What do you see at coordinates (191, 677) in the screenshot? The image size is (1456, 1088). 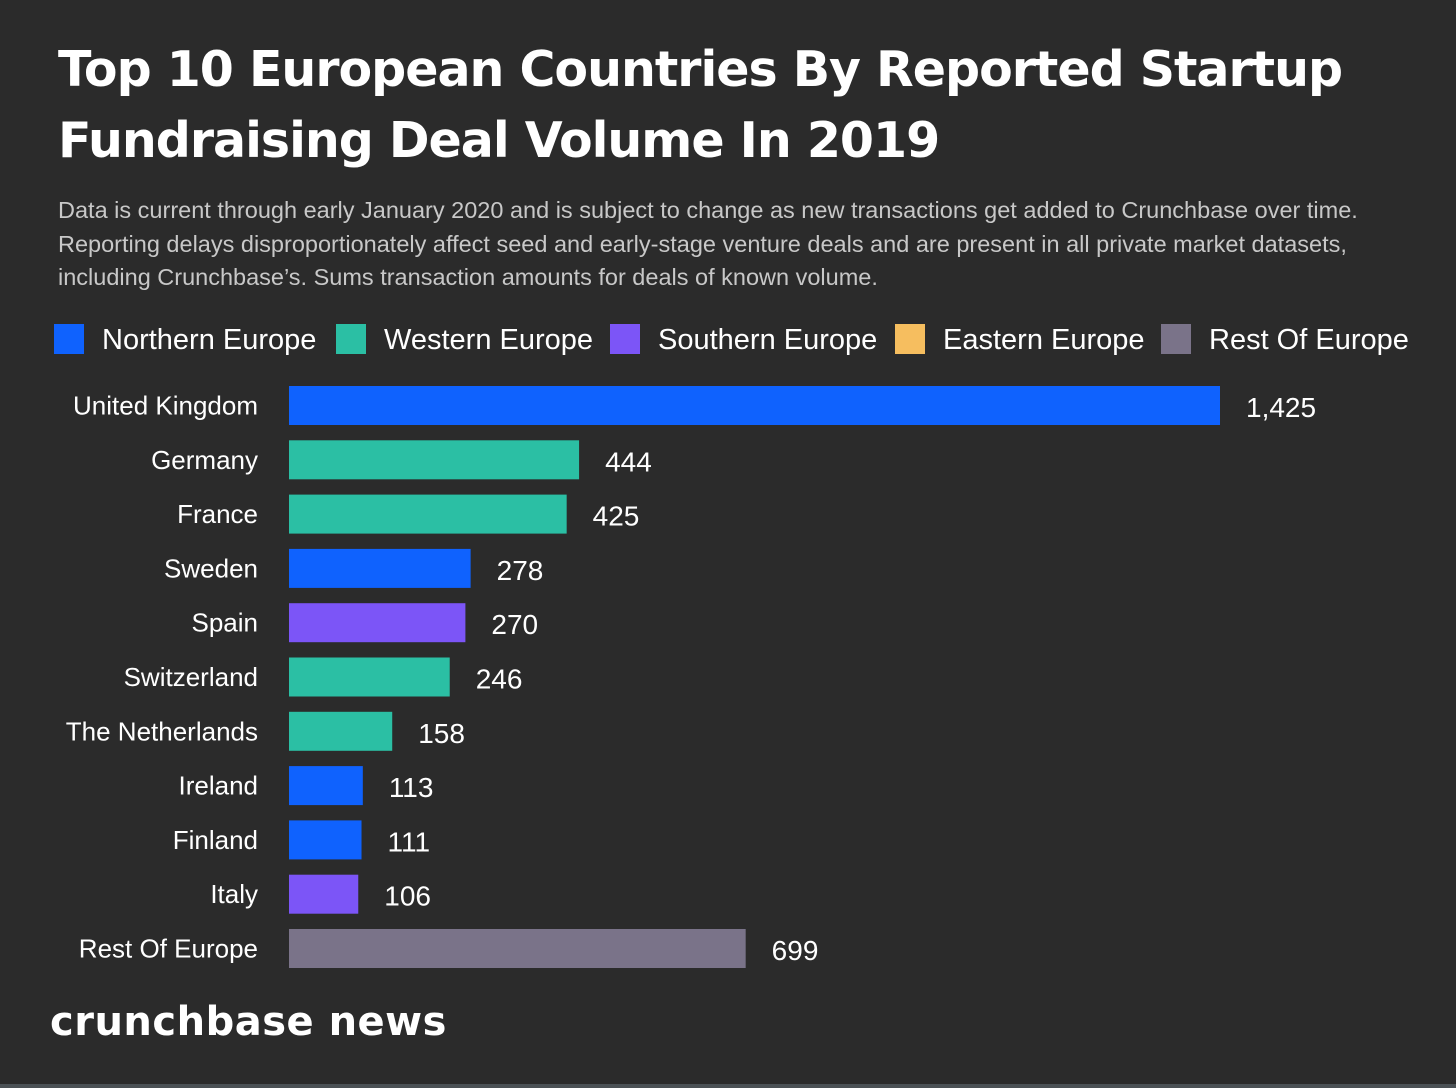 I see `category-label-switzerland: Switzerland` at bounding box center [191, 677].